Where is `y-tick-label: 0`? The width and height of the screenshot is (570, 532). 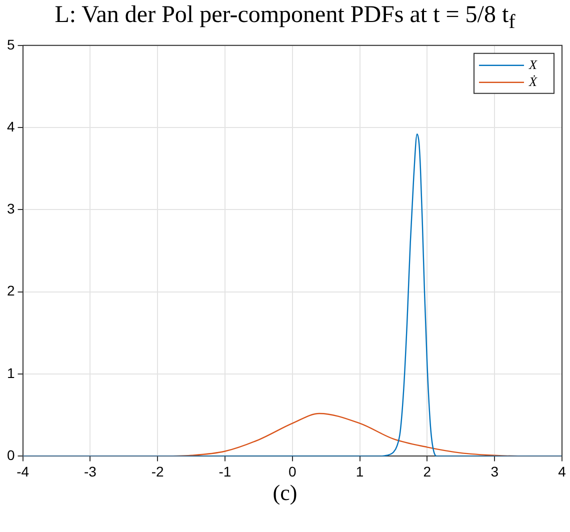
y-tick-label: 0 is located at coordinates (10, 455).